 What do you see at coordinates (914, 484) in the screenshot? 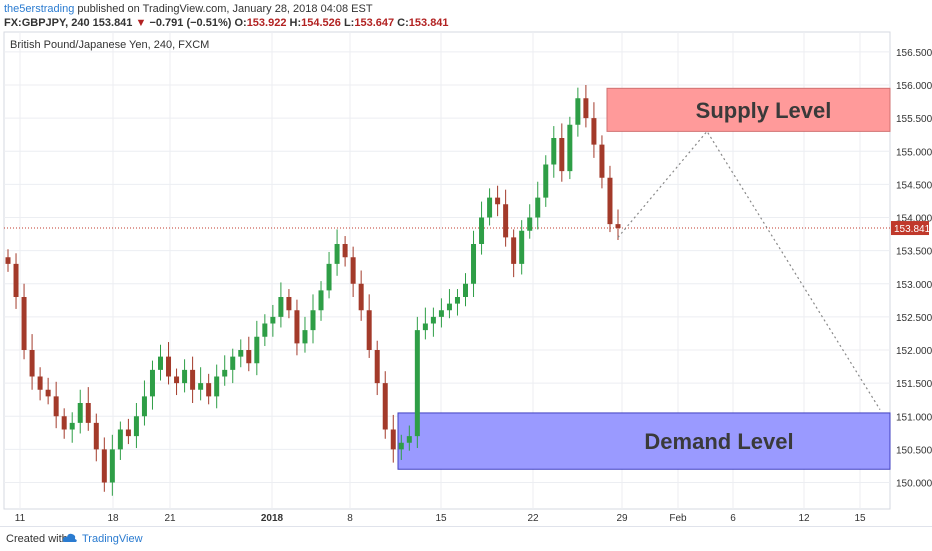
I see `y-tick-label: 150.000` at bounding box center [914, 484].